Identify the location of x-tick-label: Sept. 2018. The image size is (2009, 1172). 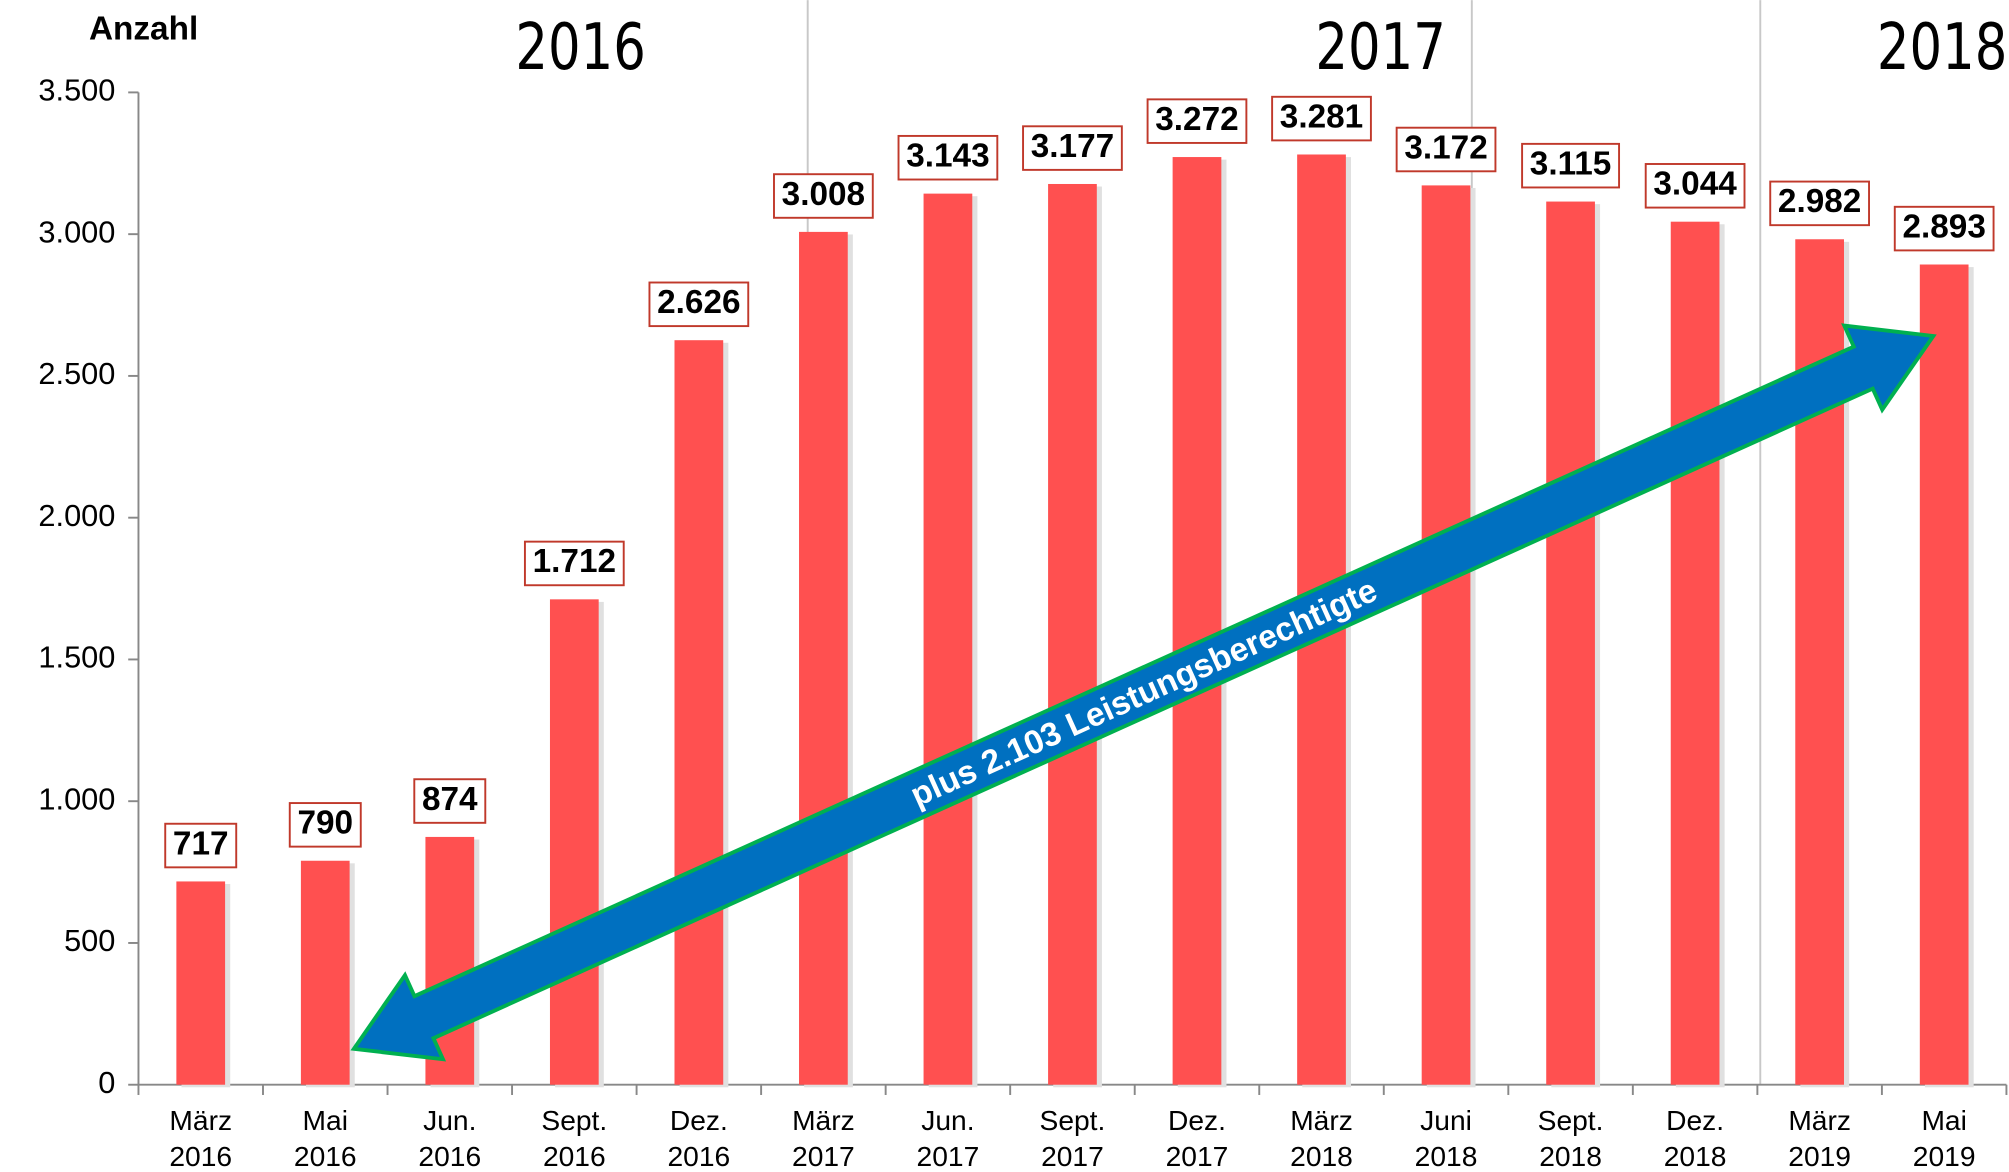
(1571, 1138).